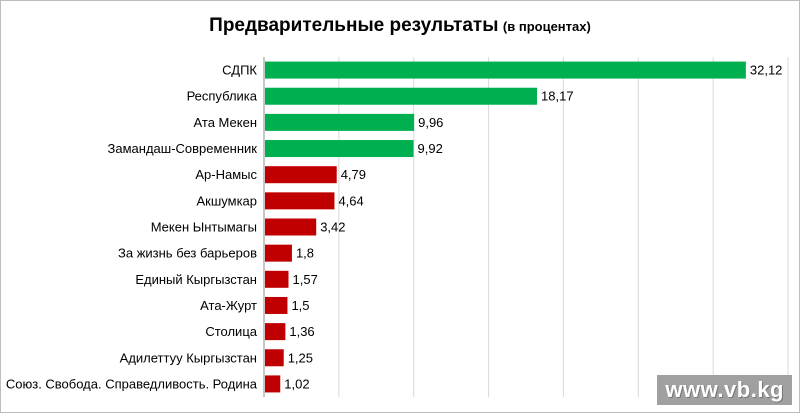 This screenshot has height=413, width=800. What do you see at coordinates (226, 174) in the screenshot?
I see `category-label: Ар-Намыс` at bounding box center [226, 174].